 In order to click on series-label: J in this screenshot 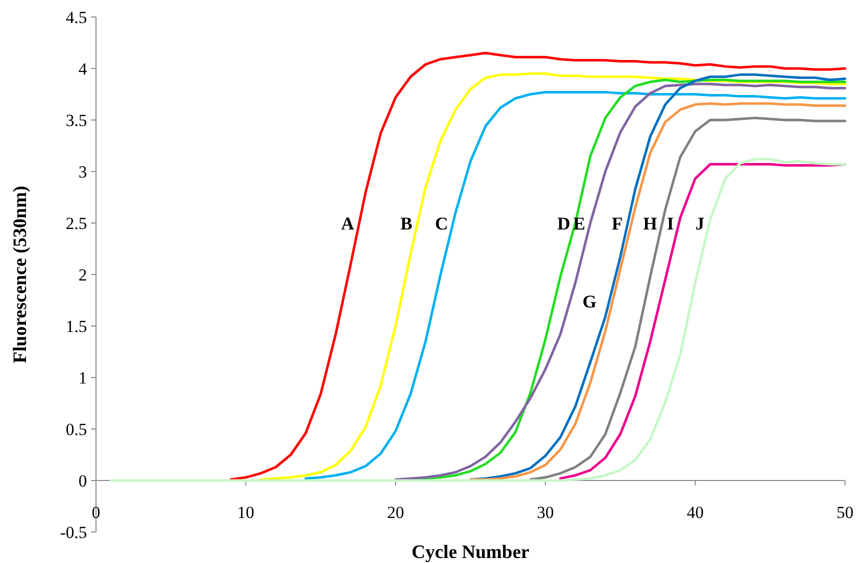, I will do `click(699, 223)`.